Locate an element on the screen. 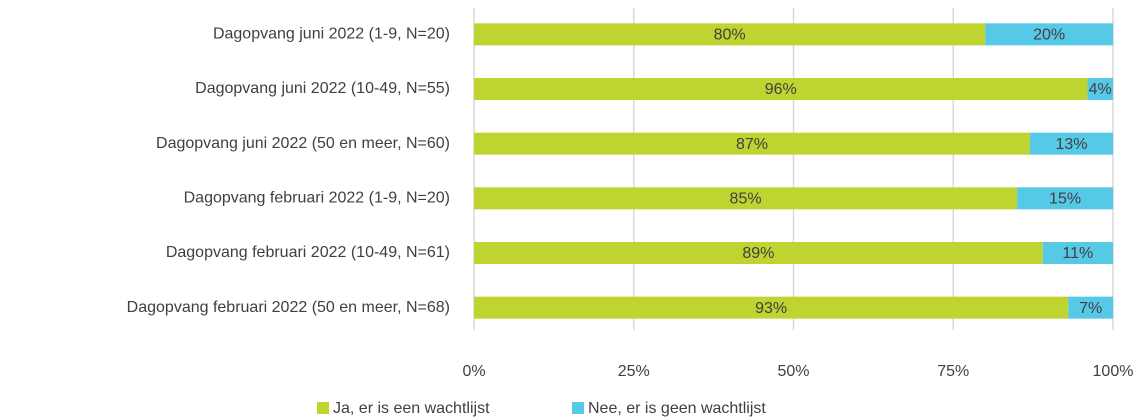 Image resolution: width=1144 pixels, height=418 pixels. data-label: 11% is located at coordinates (1077, 253).